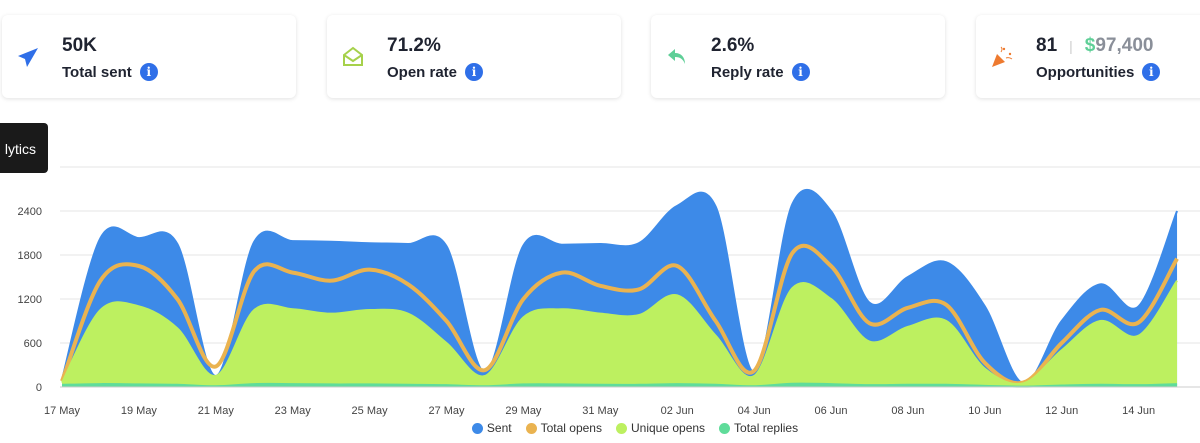 This screenshot has height=443, width=1200. Describe the element at coordinates (907, 411) in the screenshot. I see `x-tick-label: 08 Jun` at that location.